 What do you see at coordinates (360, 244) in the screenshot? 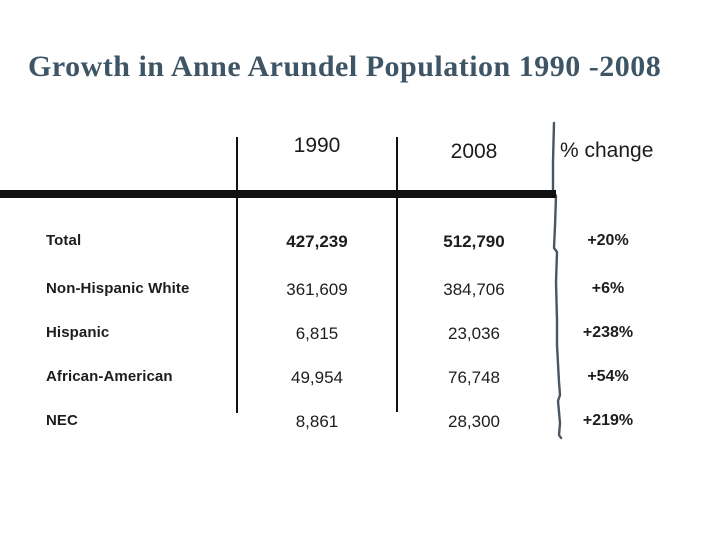
I see `table-row-total: Total 427,239 512,790 +20%` at bounding box center [360, 244].